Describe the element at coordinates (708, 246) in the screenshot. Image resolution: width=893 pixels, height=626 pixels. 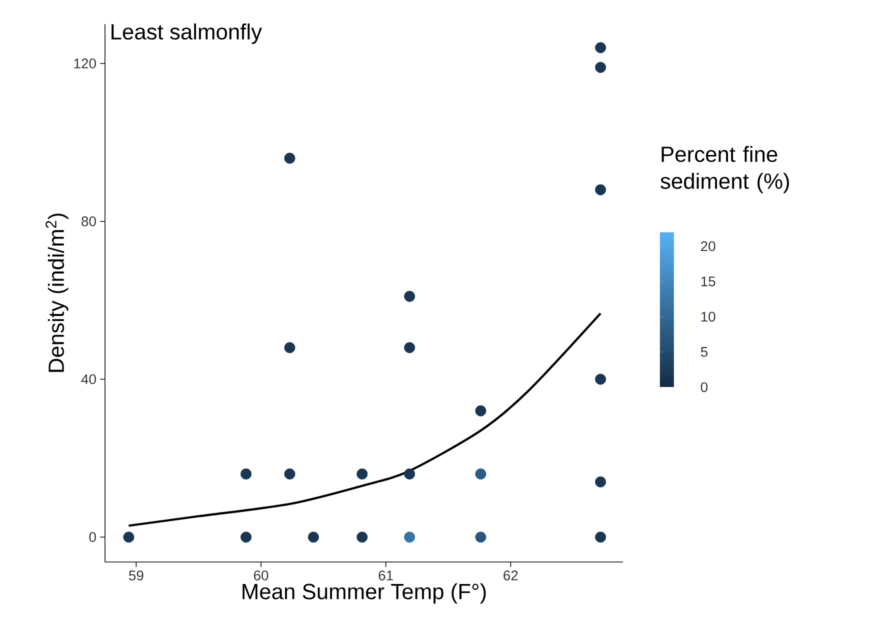
I see `color-bar-label: 20` at that location.